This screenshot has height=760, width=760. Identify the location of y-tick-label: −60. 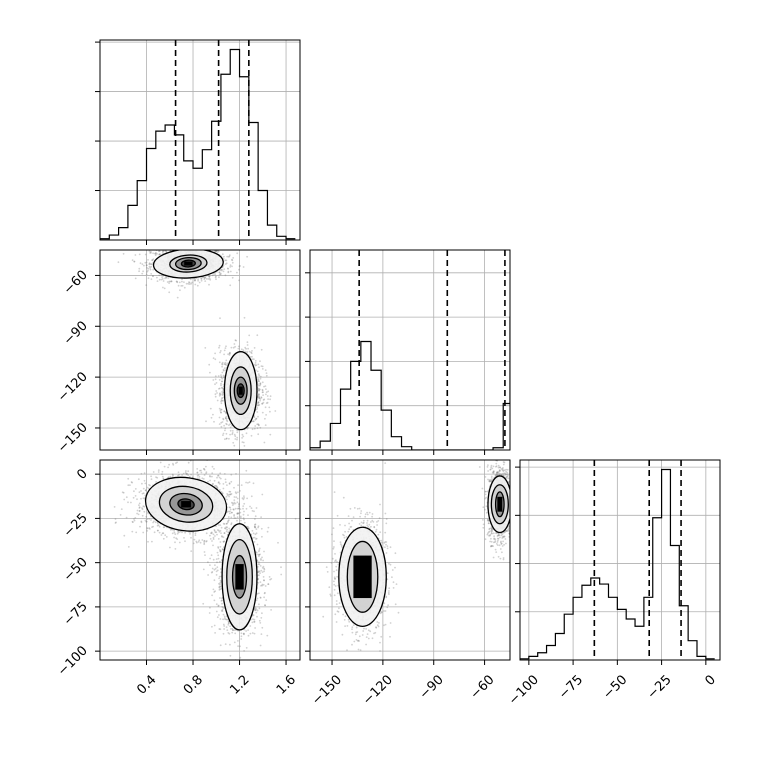
(76, 283).